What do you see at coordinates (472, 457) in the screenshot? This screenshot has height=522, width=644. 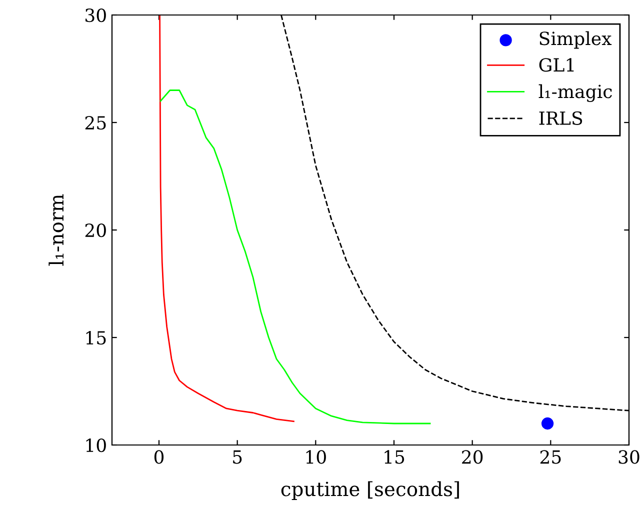 I see `x-tick-label: 20` at bounding box center [472, 457].